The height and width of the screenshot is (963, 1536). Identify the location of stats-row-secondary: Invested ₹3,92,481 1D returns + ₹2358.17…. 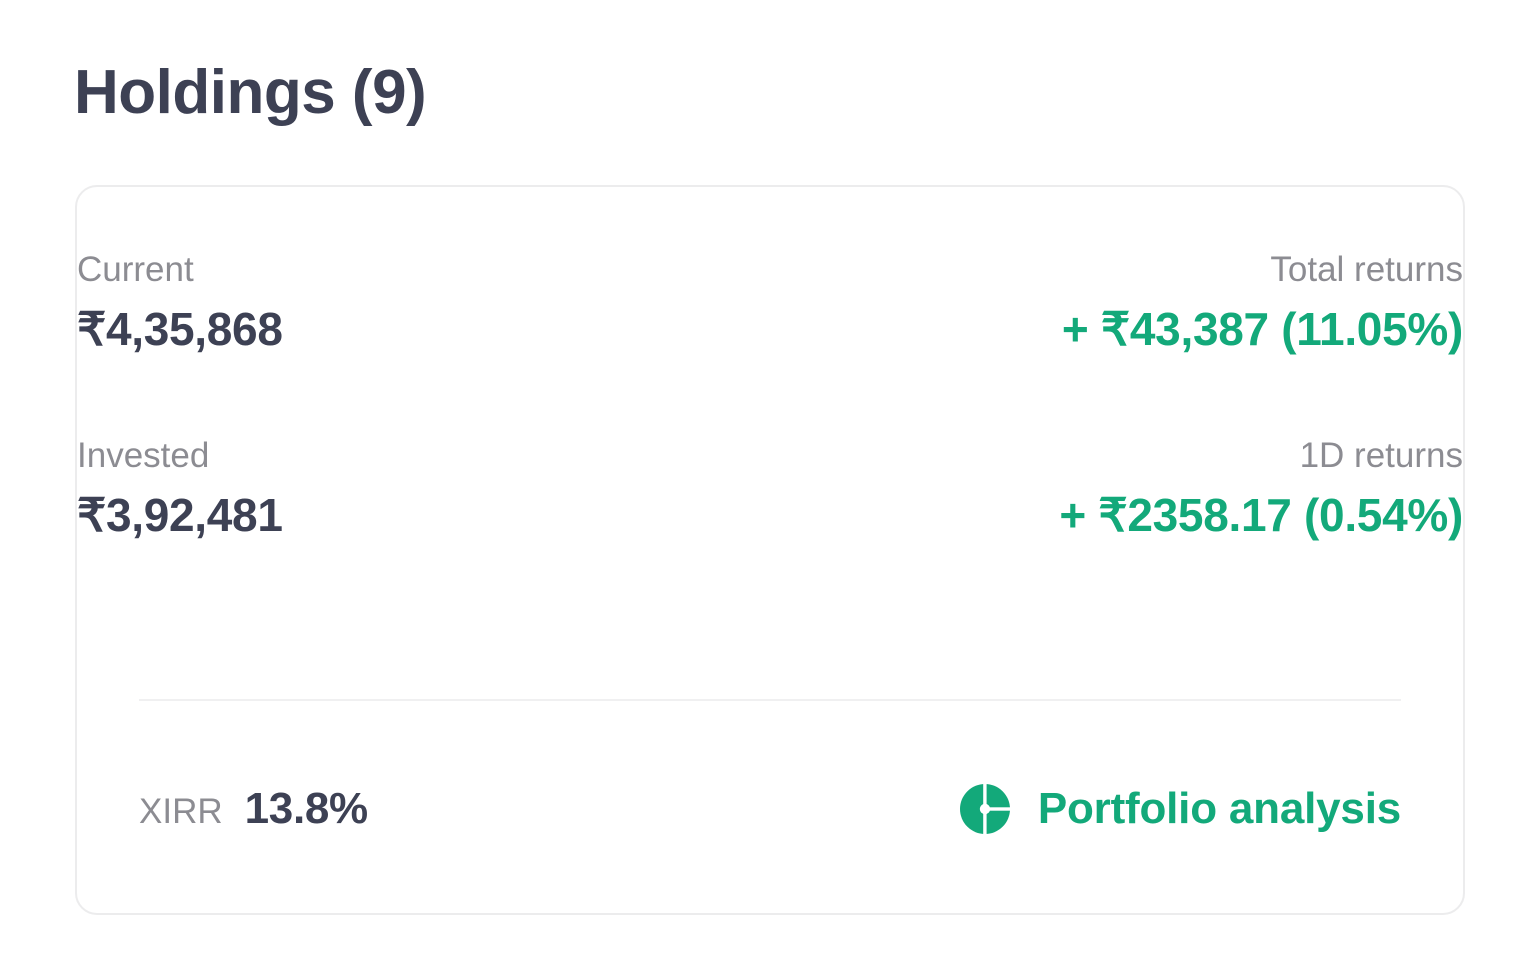
(770, 488).